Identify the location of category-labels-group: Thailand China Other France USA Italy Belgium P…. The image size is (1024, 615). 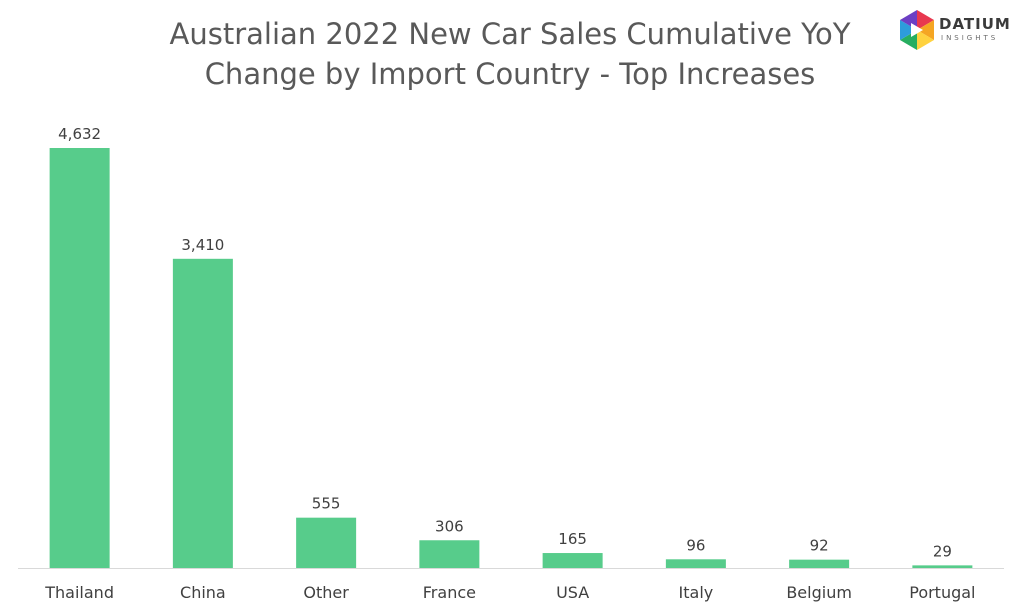
(509, 592).